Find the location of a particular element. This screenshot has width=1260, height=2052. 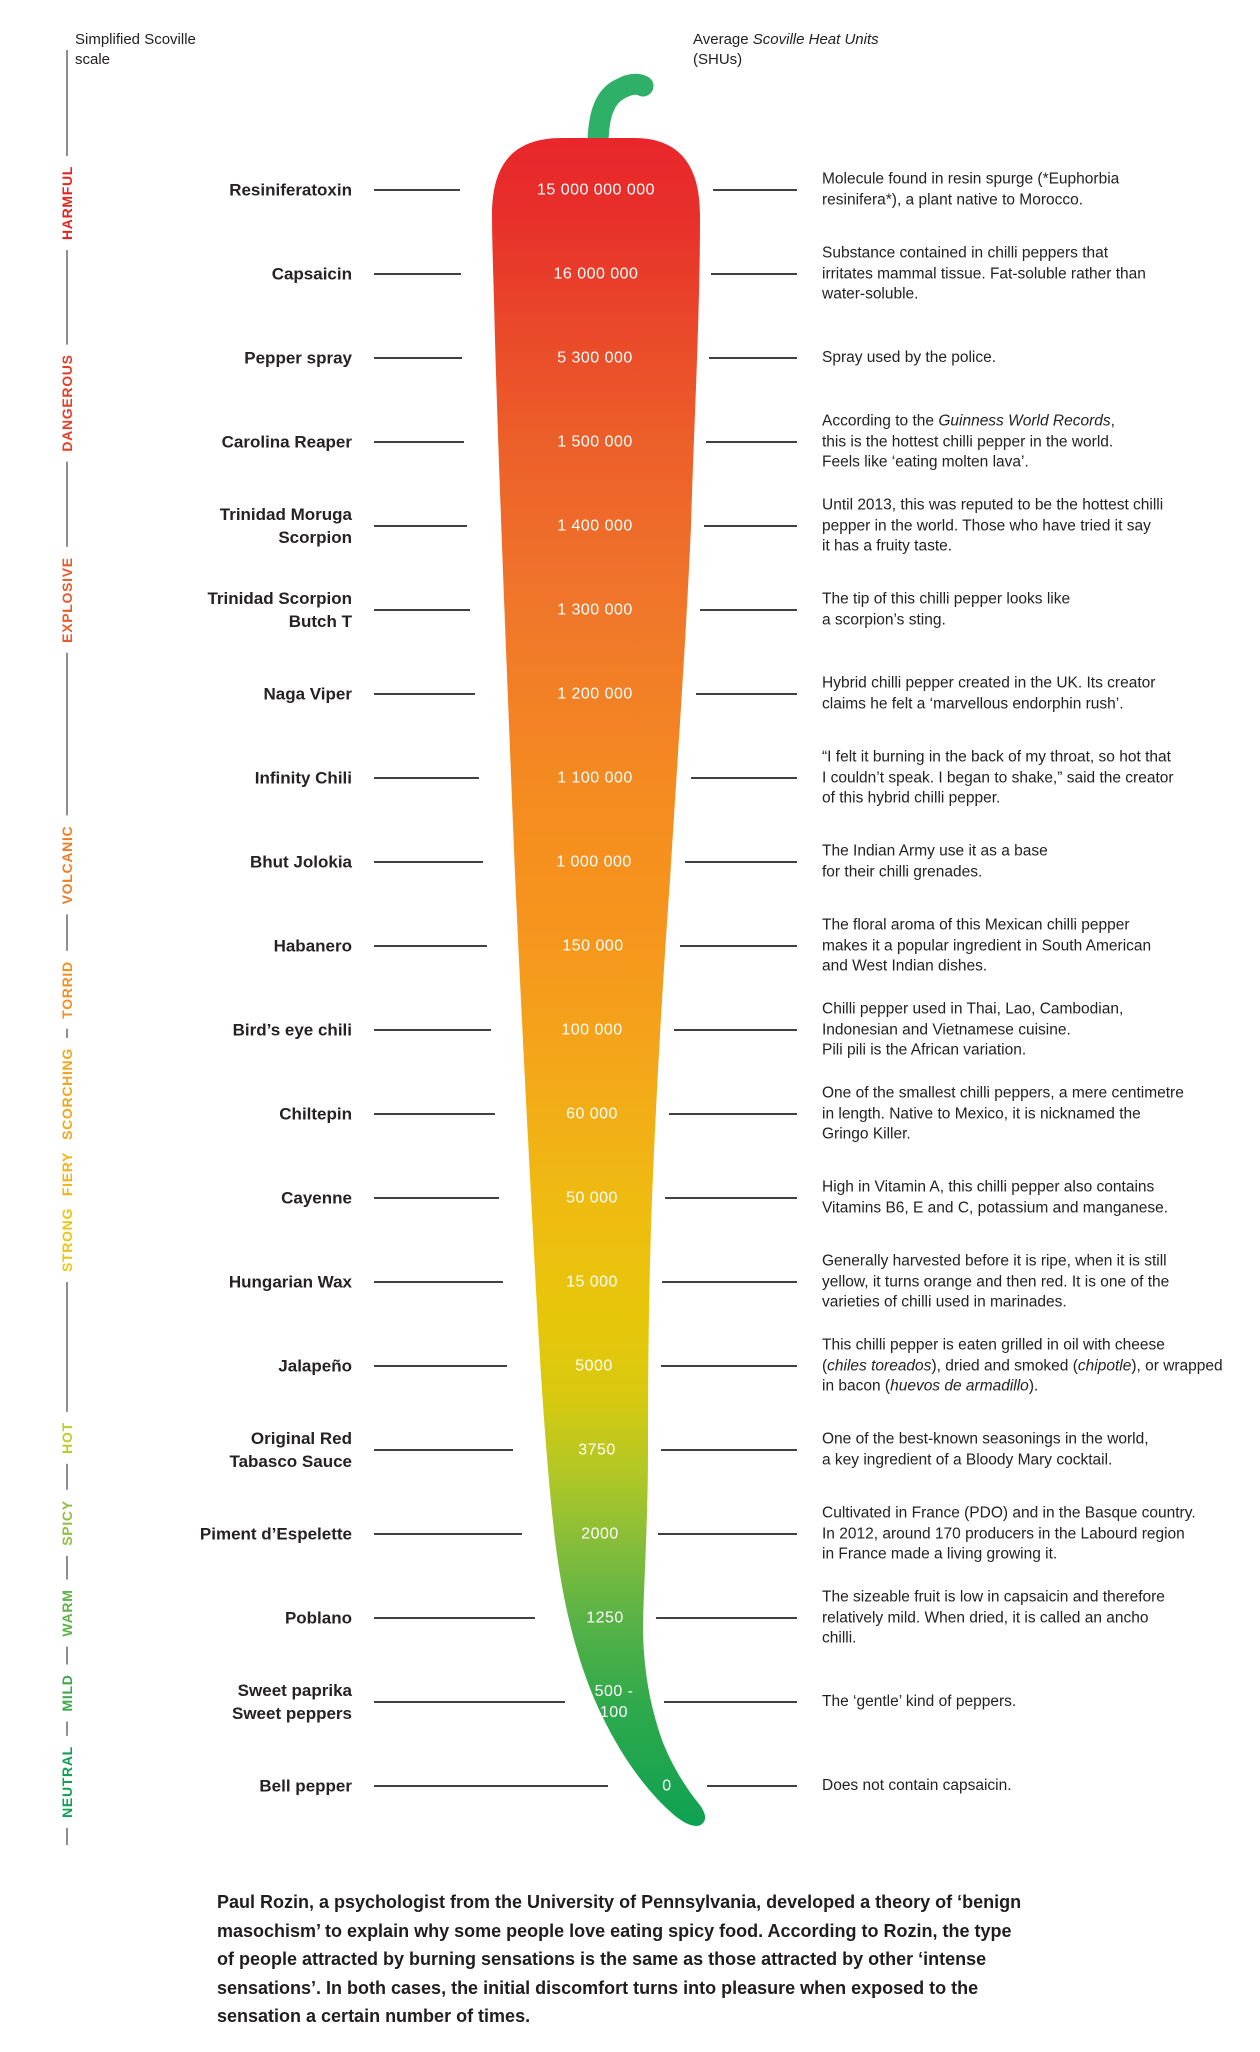

pepper-name: Cayenne is located at coordinates (316, 1198).